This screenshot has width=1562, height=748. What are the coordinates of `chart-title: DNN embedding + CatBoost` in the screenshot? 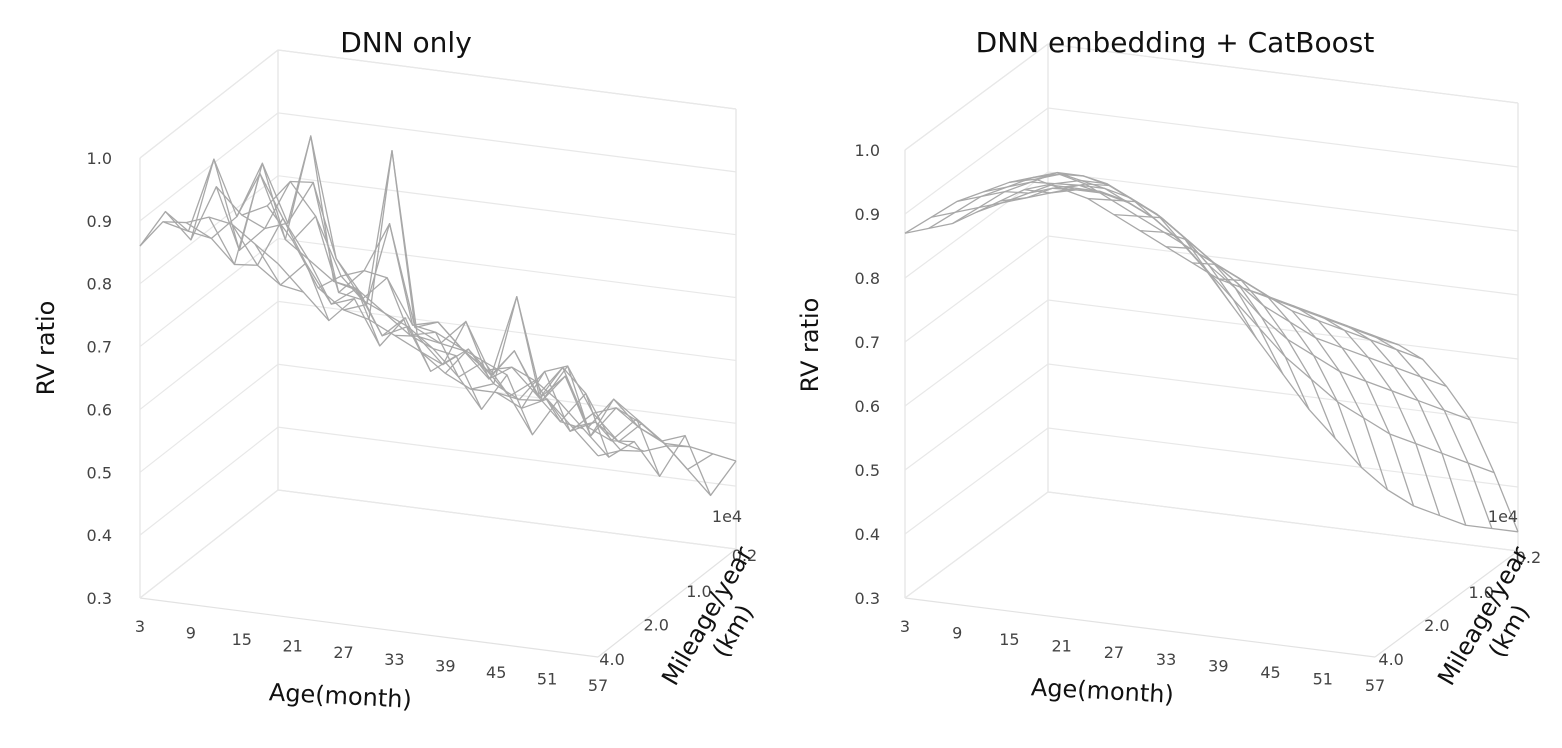 It's located at (1175, 42).